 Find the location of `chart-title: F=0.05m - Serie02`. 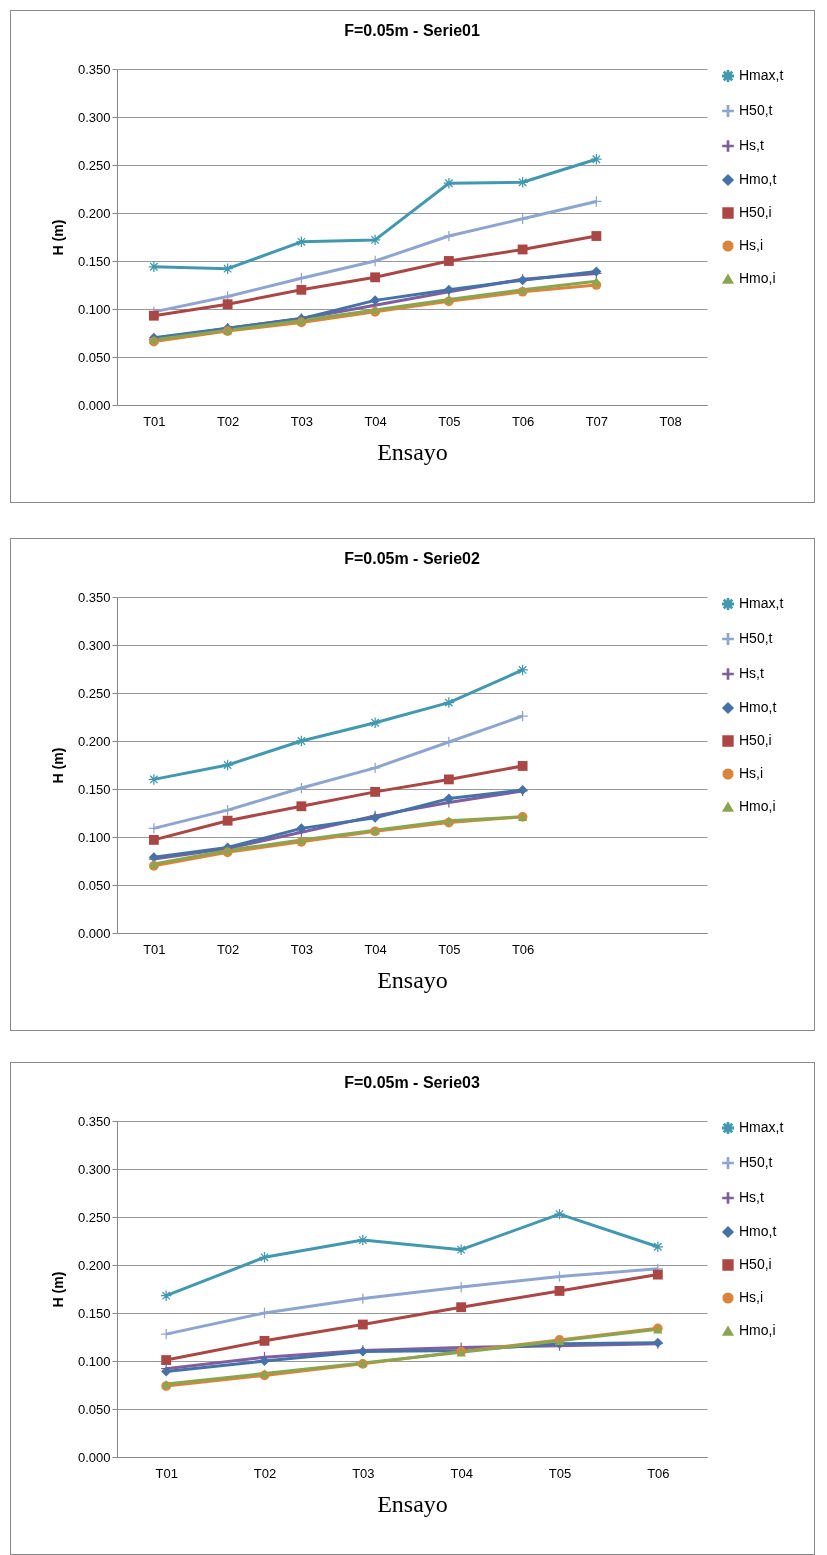

chart-title: F=0.05m - Serie02 is located at coordinates (412, 558).